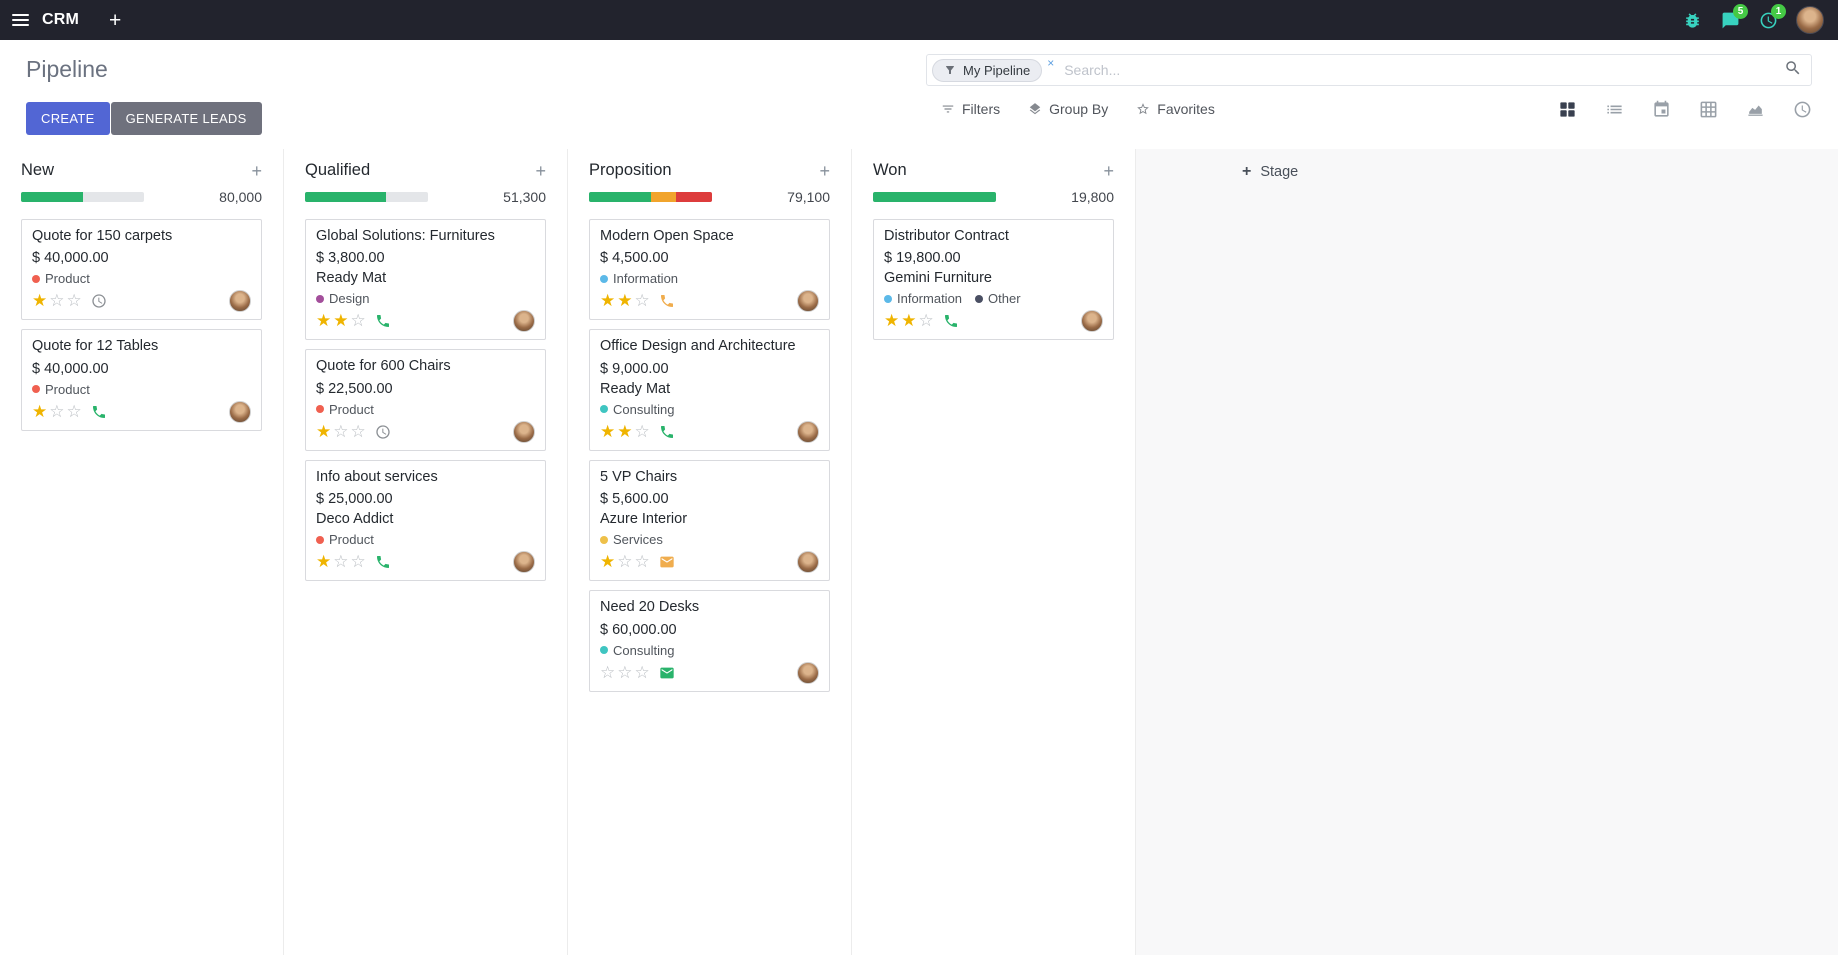 The width and height of the screenshot is (1838, 955). What do you see at coordinates (141, 380) in the screenshot?
I see `kanban-card: Quote for 12 Tables $ 40,000.00 Product ★ ☆ ☆` at bounding box center [141, 380].